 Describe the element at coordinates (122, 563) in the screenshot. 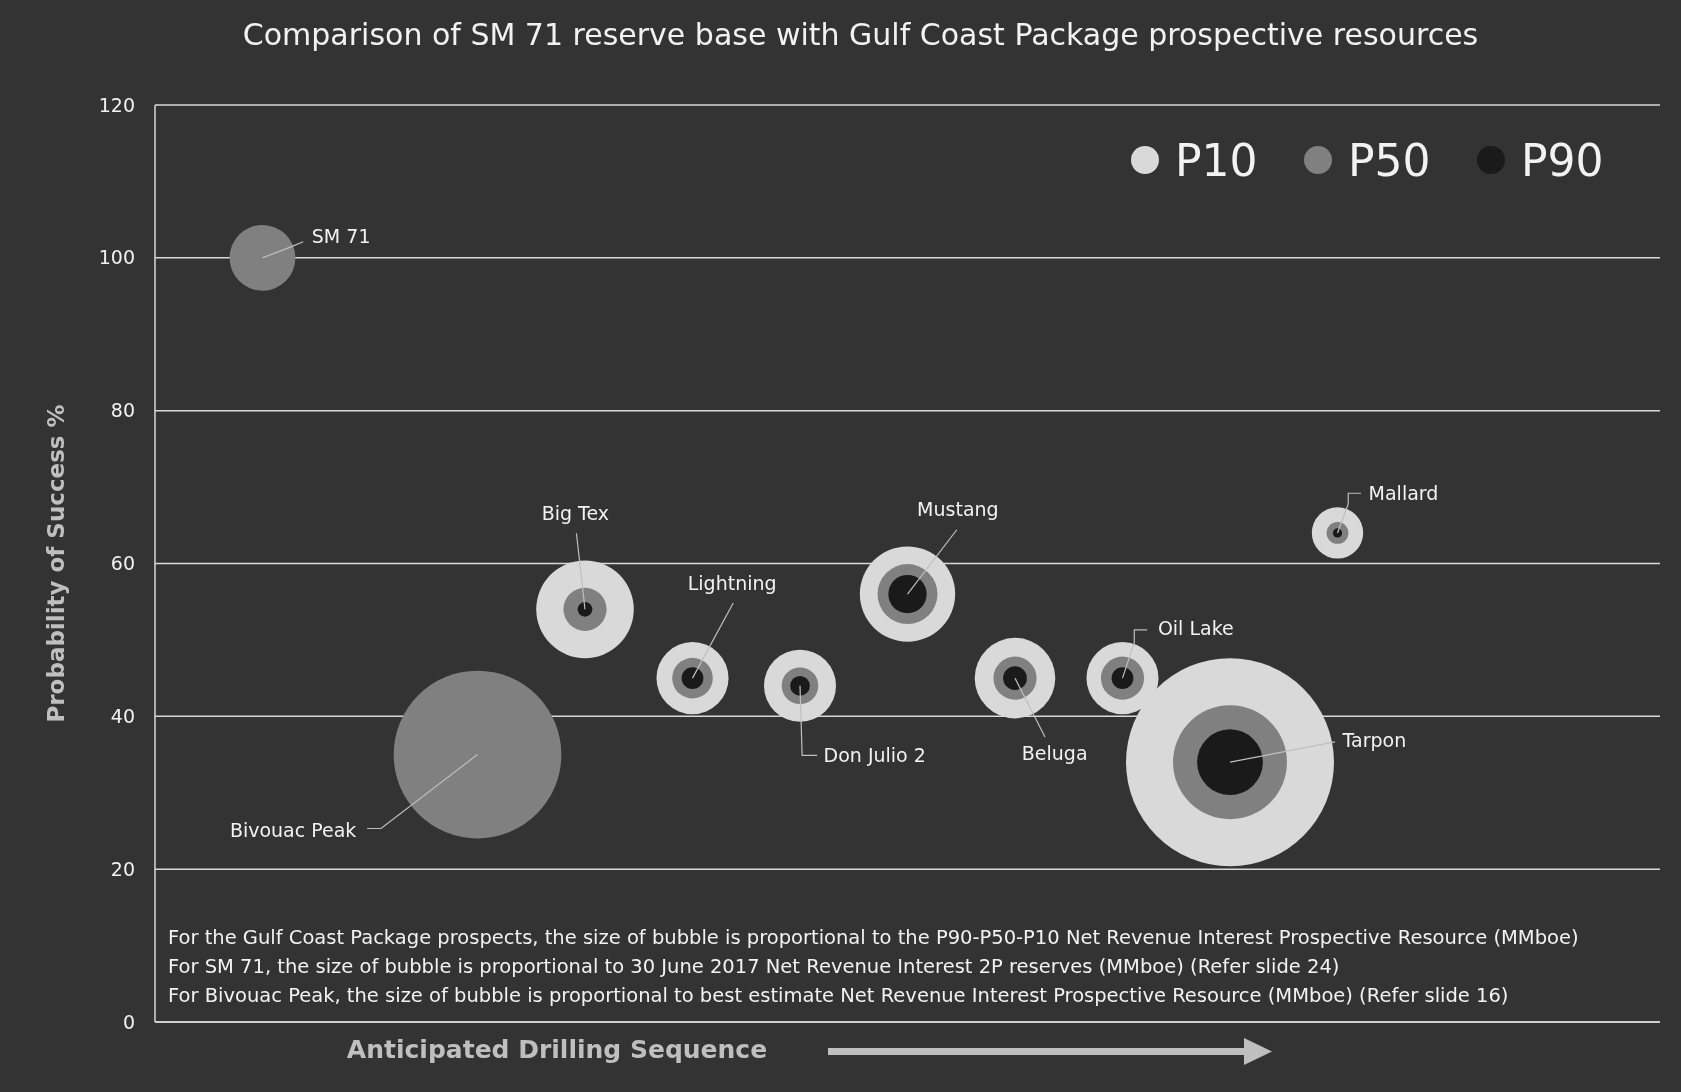

I see `y-tick-label: 60` at that location.